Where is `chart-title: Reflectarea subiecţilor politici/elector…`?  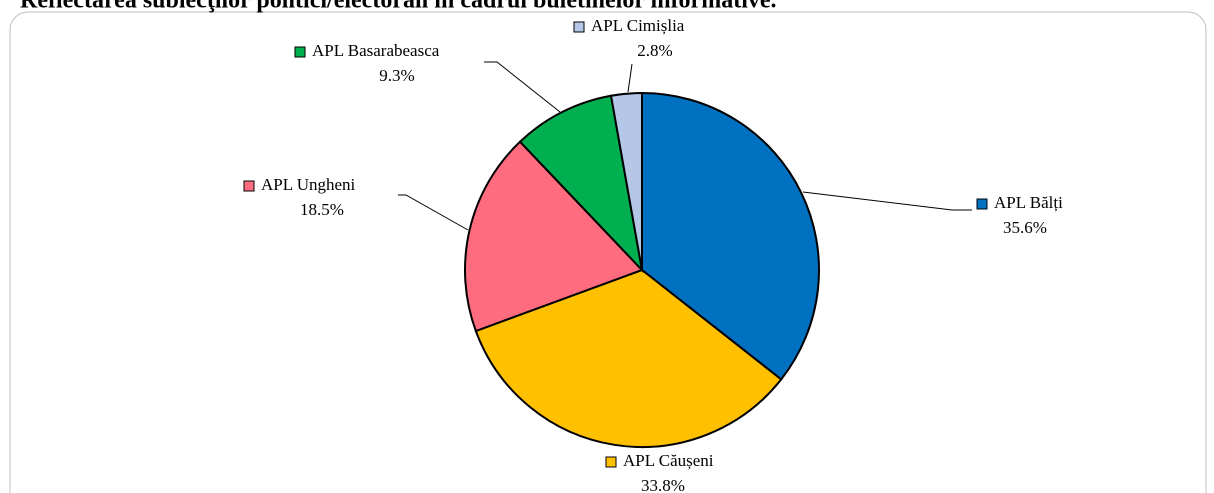 chart-title: Reflectarea subiecţilor politici/elector… is located at coordinates (398, 7).